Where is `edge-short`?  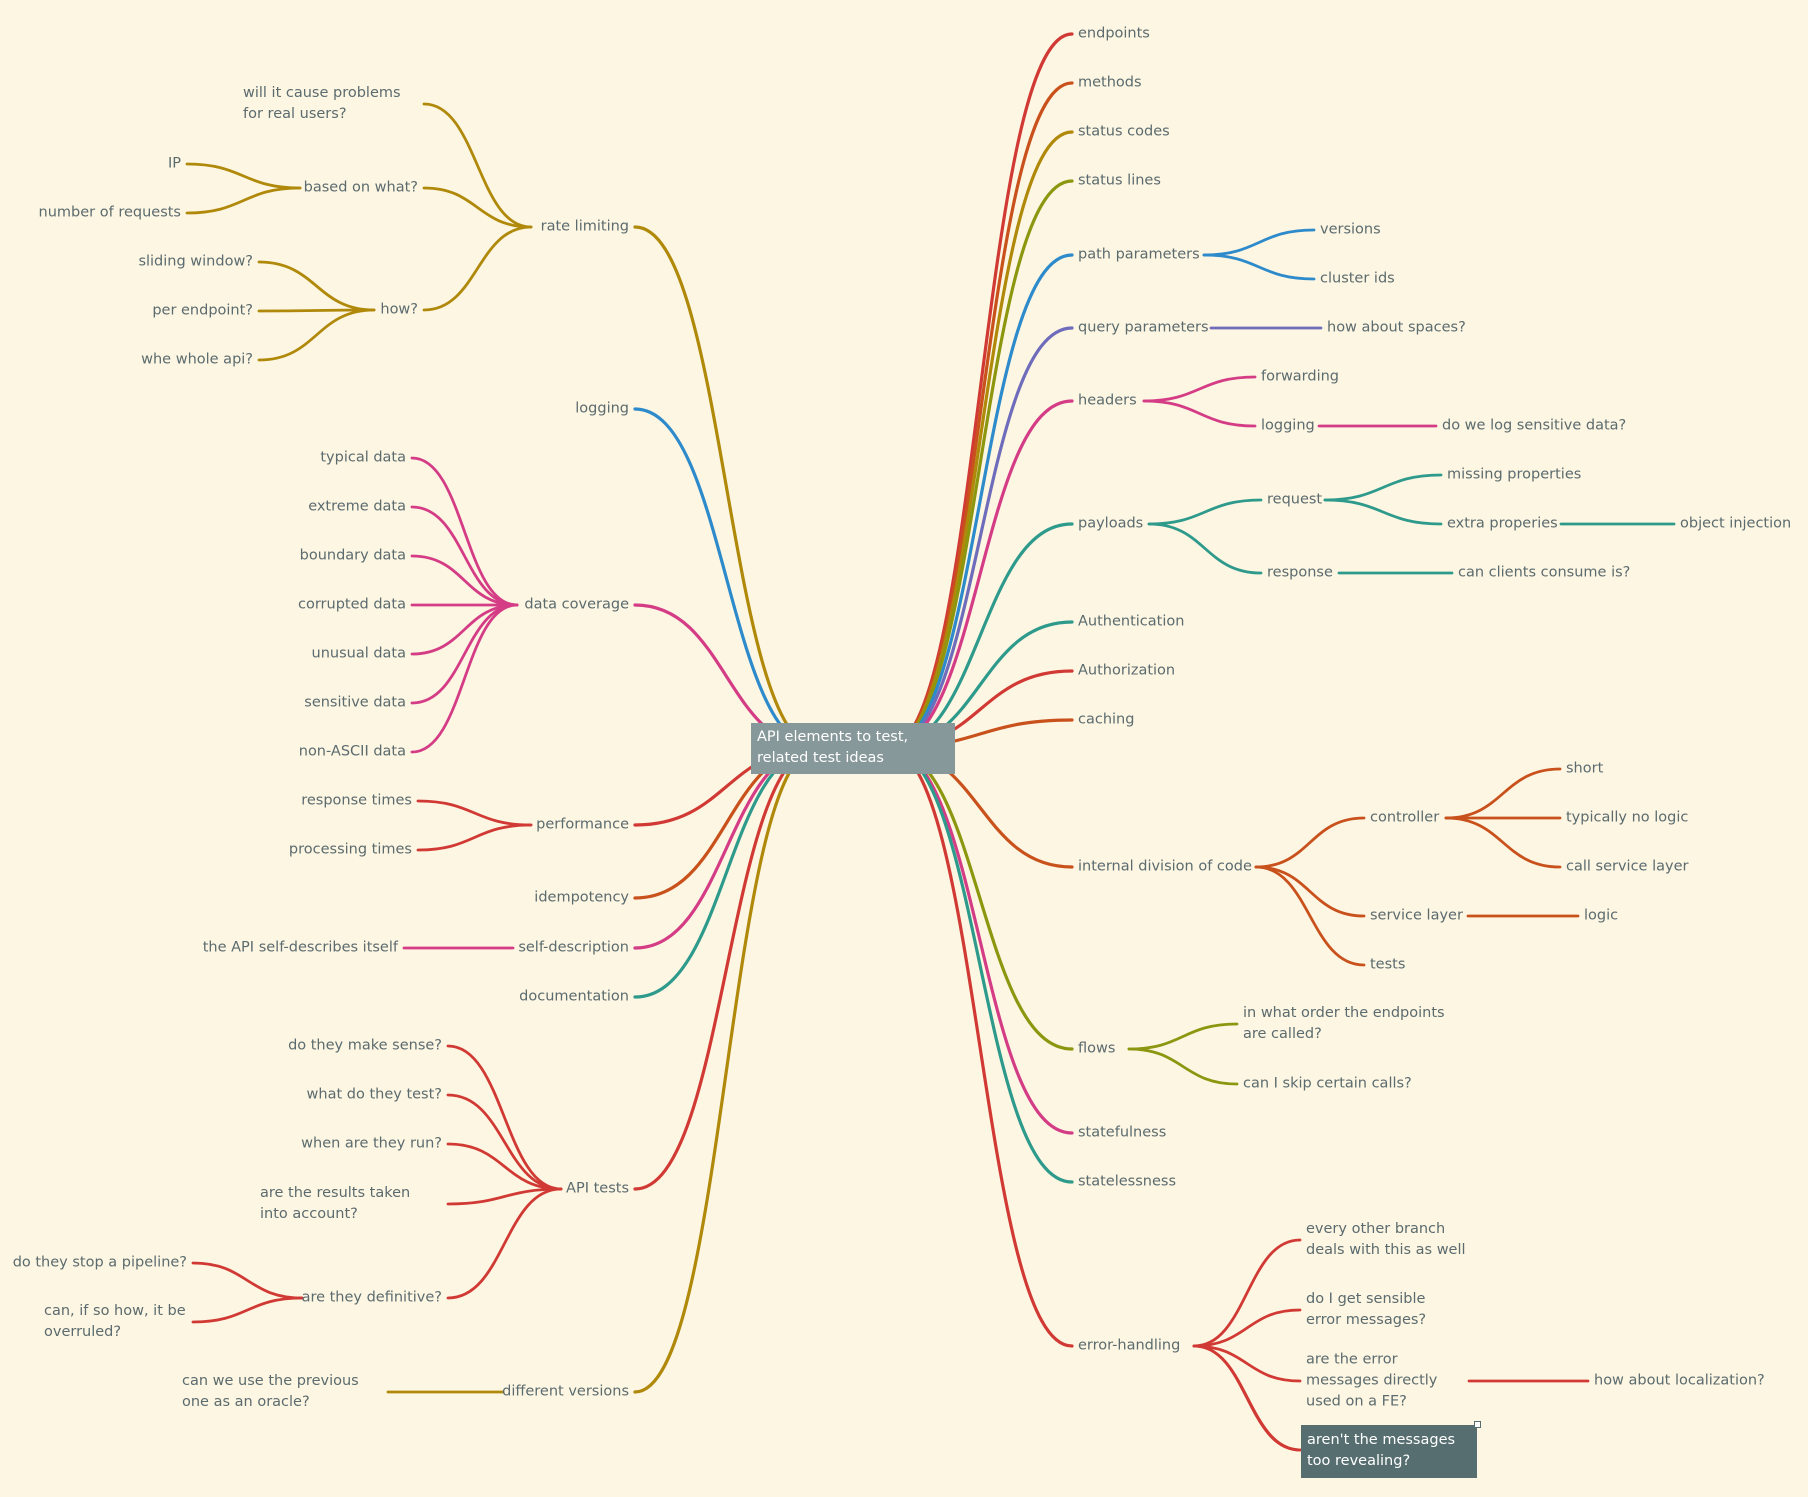 edge-short is located at coordinates (1503, 793).